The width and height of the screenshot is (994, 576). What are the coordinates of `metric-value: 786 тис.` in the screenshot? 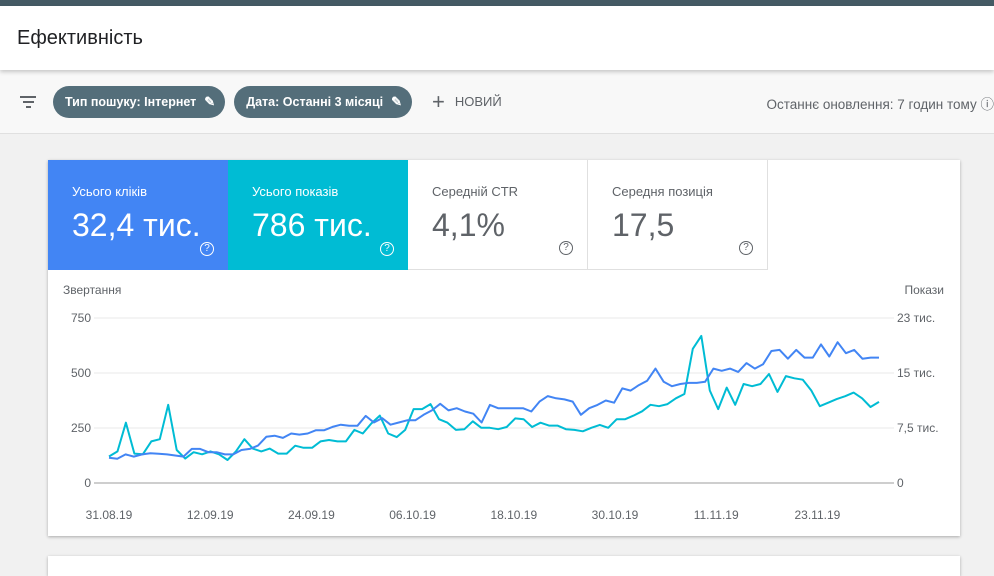 It's located at (330, 225).